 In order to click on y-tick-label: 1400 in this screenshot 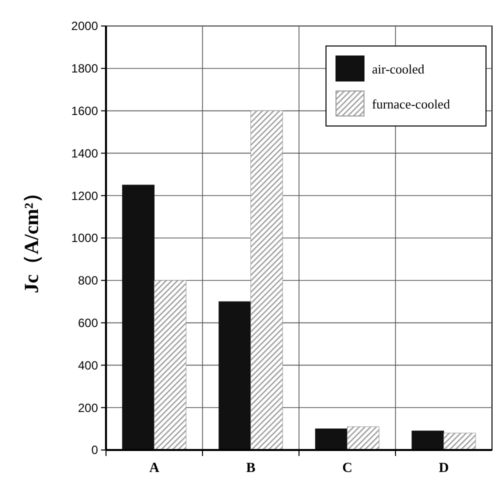, I will do `click(84, 153)`.